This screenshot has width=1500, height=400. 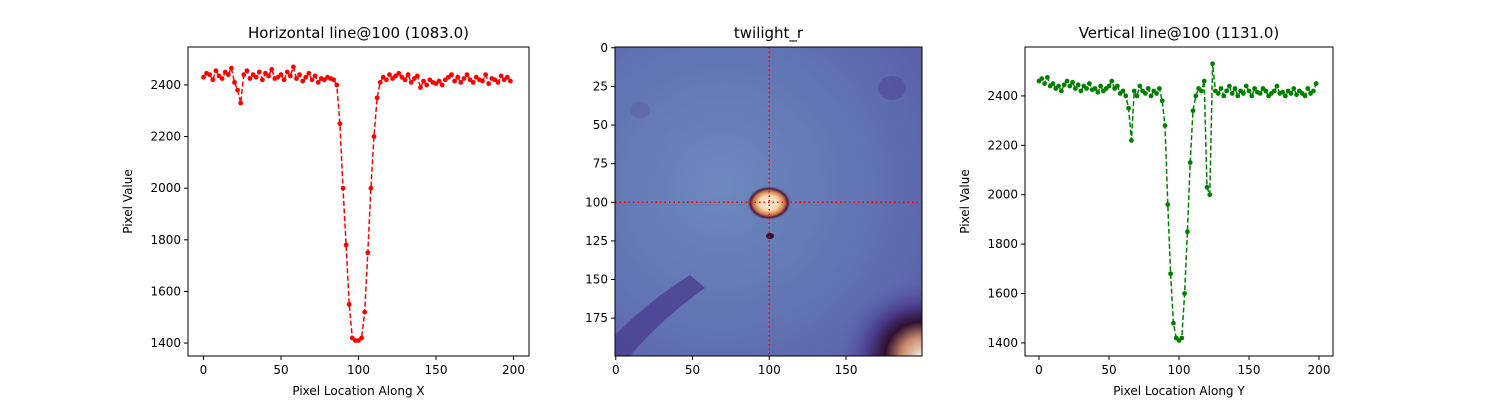 I want to click on chart-title: Horizontal line@100 (1083.0), so click(x=358, y=33).